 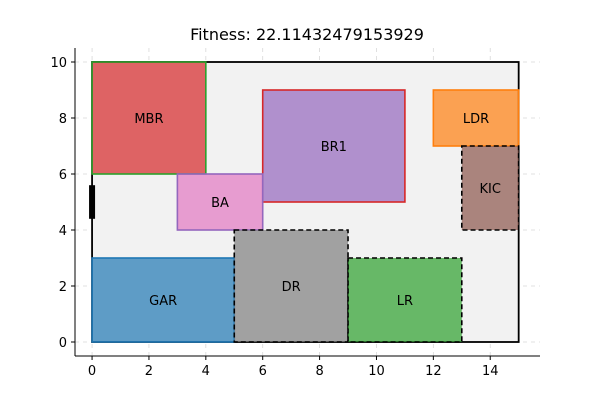 I want to click on x-tick-label: 0, so click(x=92, y=371).